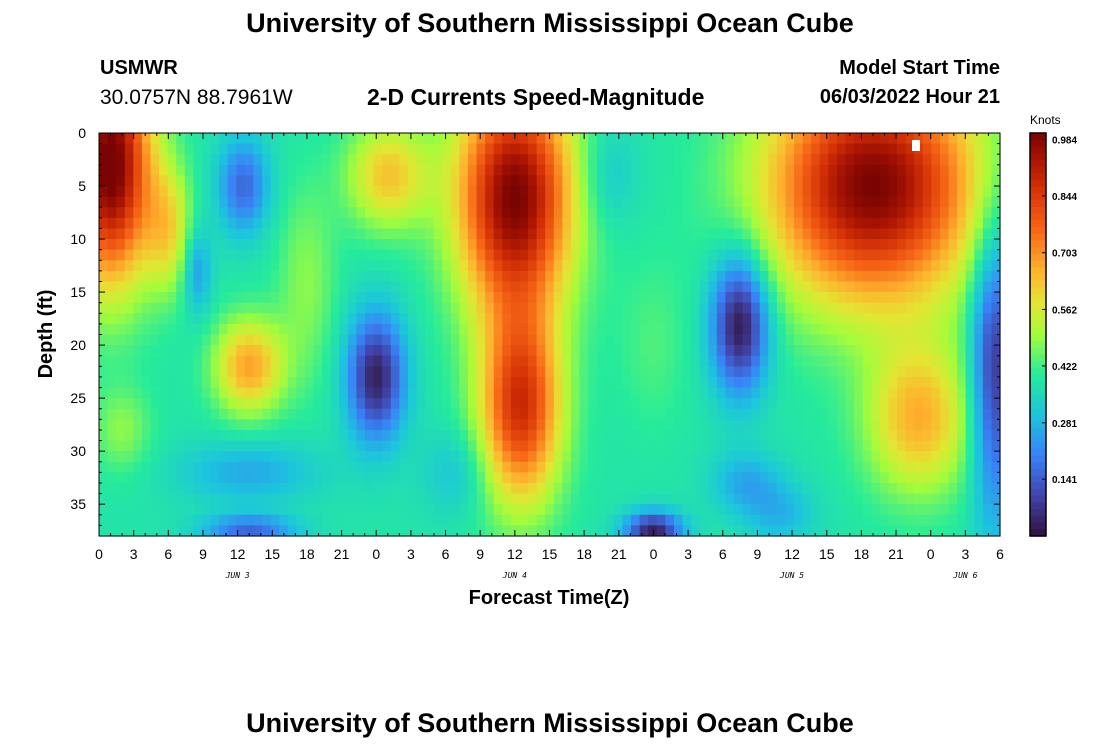 This screenshot has width=1100, height=750. Describe the element at coordinates (1038, 338) in the screenshot. I see `colorbar-swatch` at that location.